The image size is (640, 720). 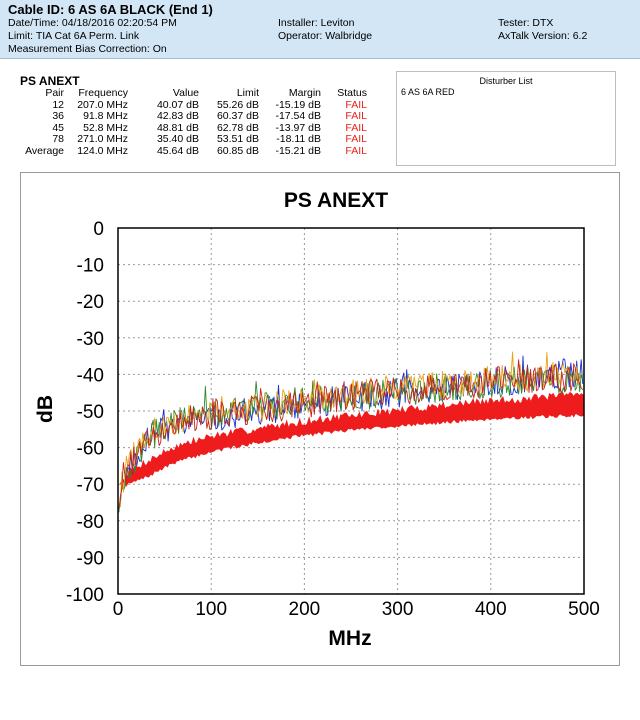 I want to click on limit-cell: 55.26 dB, so click(x=237, y=104).